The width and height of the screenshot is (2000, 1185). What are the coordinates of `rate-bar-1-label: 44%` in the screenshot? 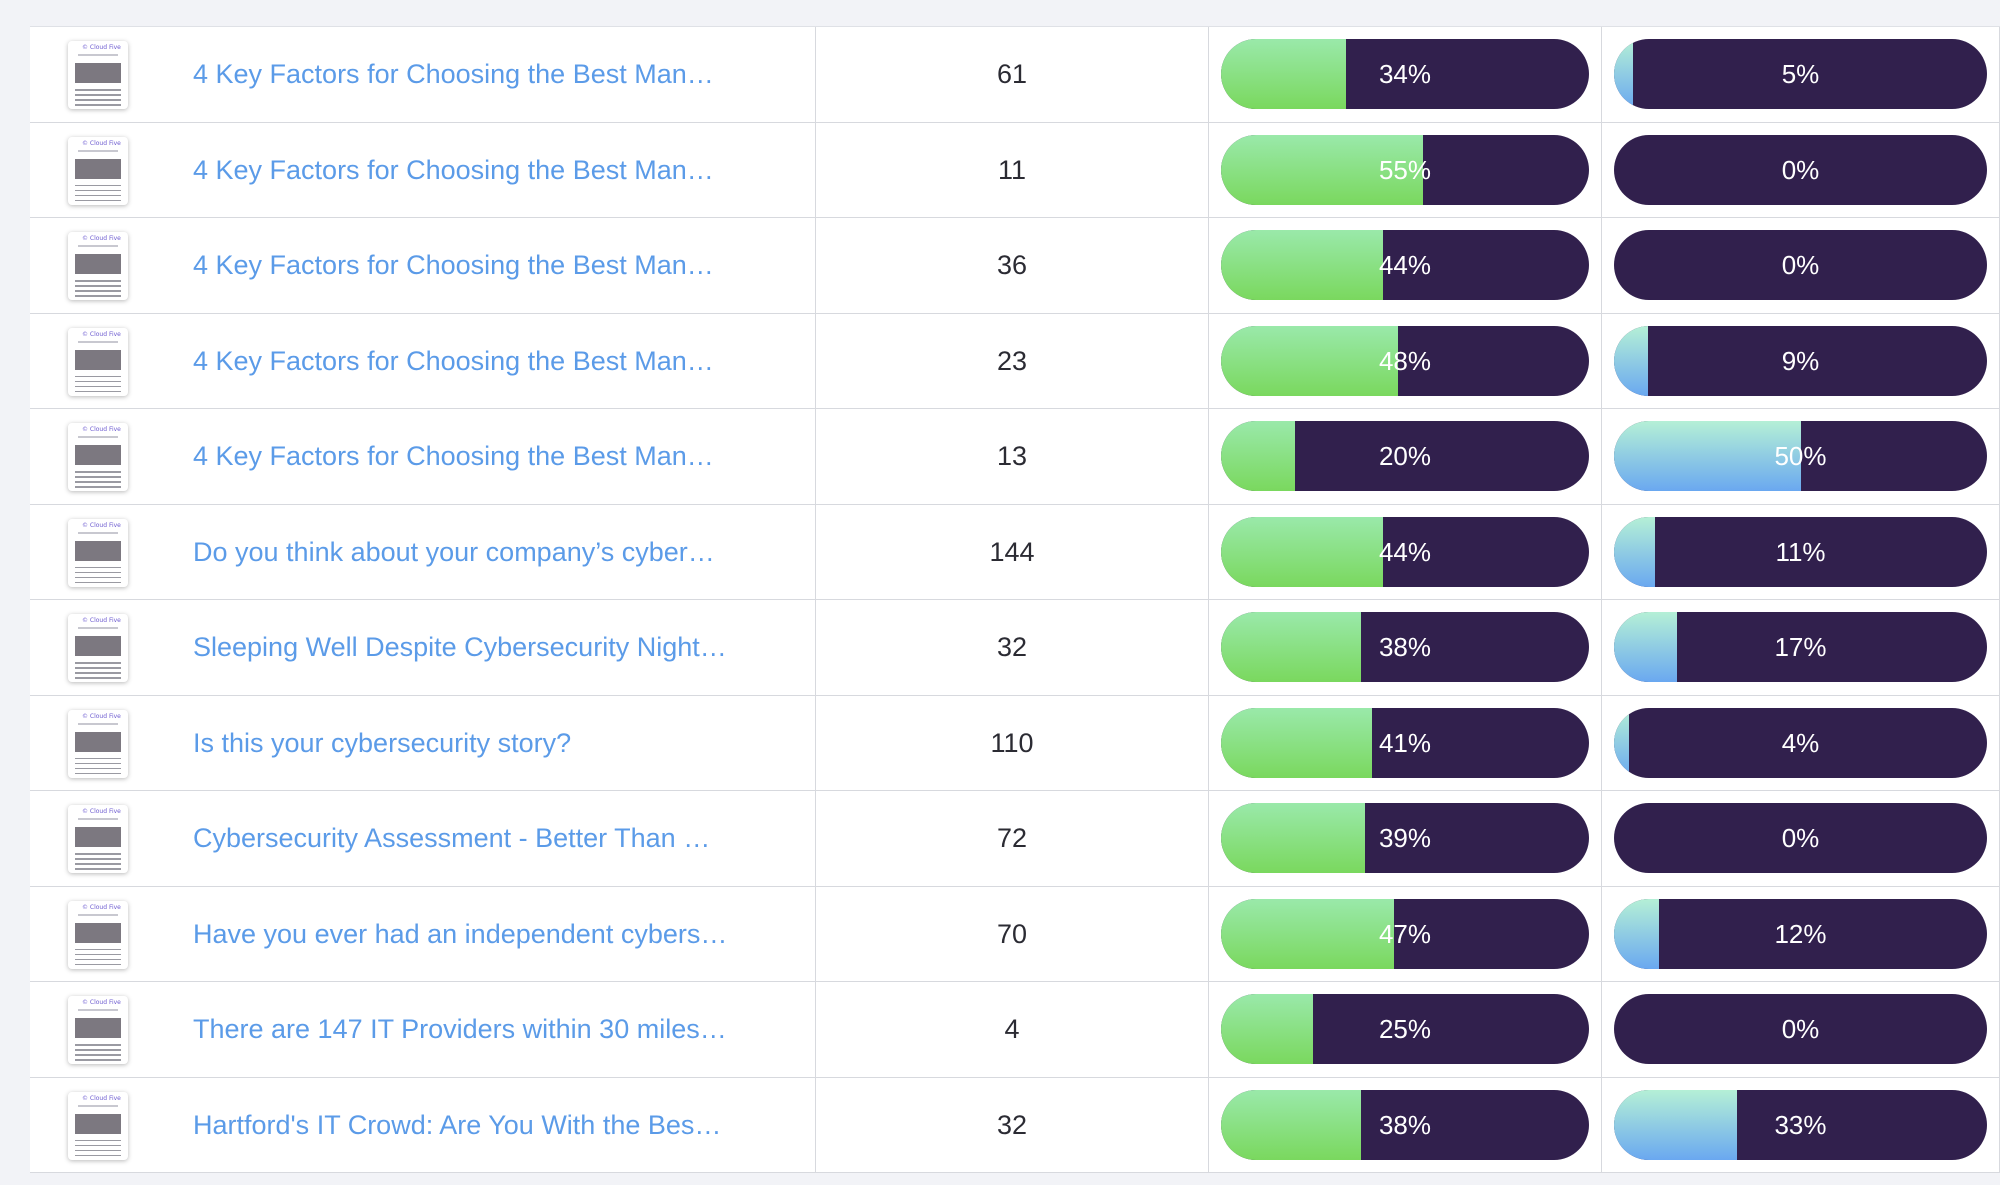 It's located at (1405, 265).